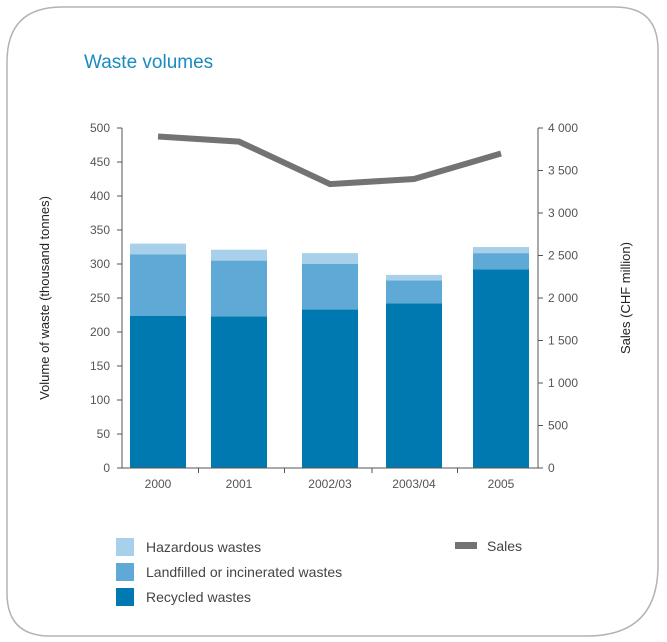 This screenshot has height=642, width=667. Describe the element at coordinates (414, 484) in the screenshot. I see `x-tick-label: 2003/04` at that location.